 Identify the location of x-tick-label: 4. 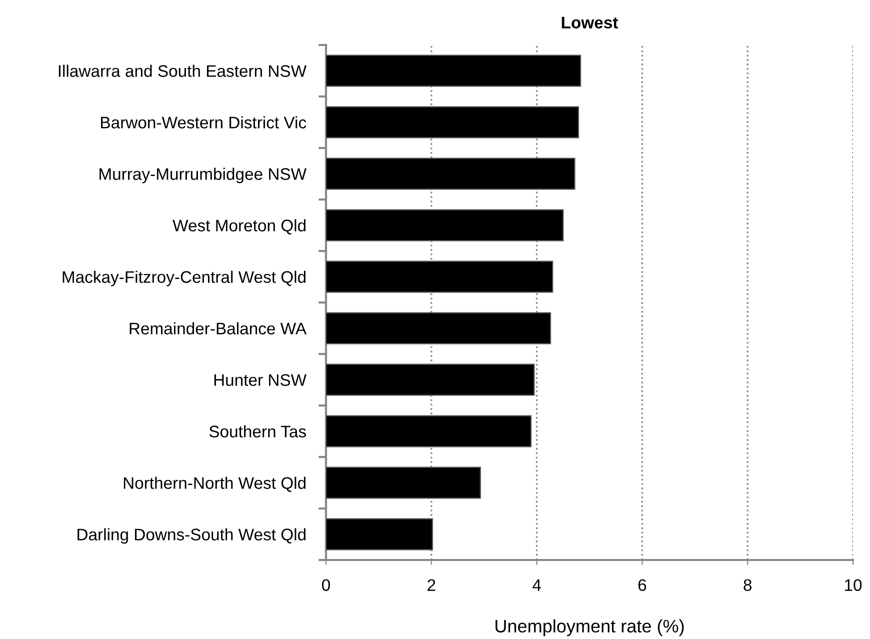
(536, 585).